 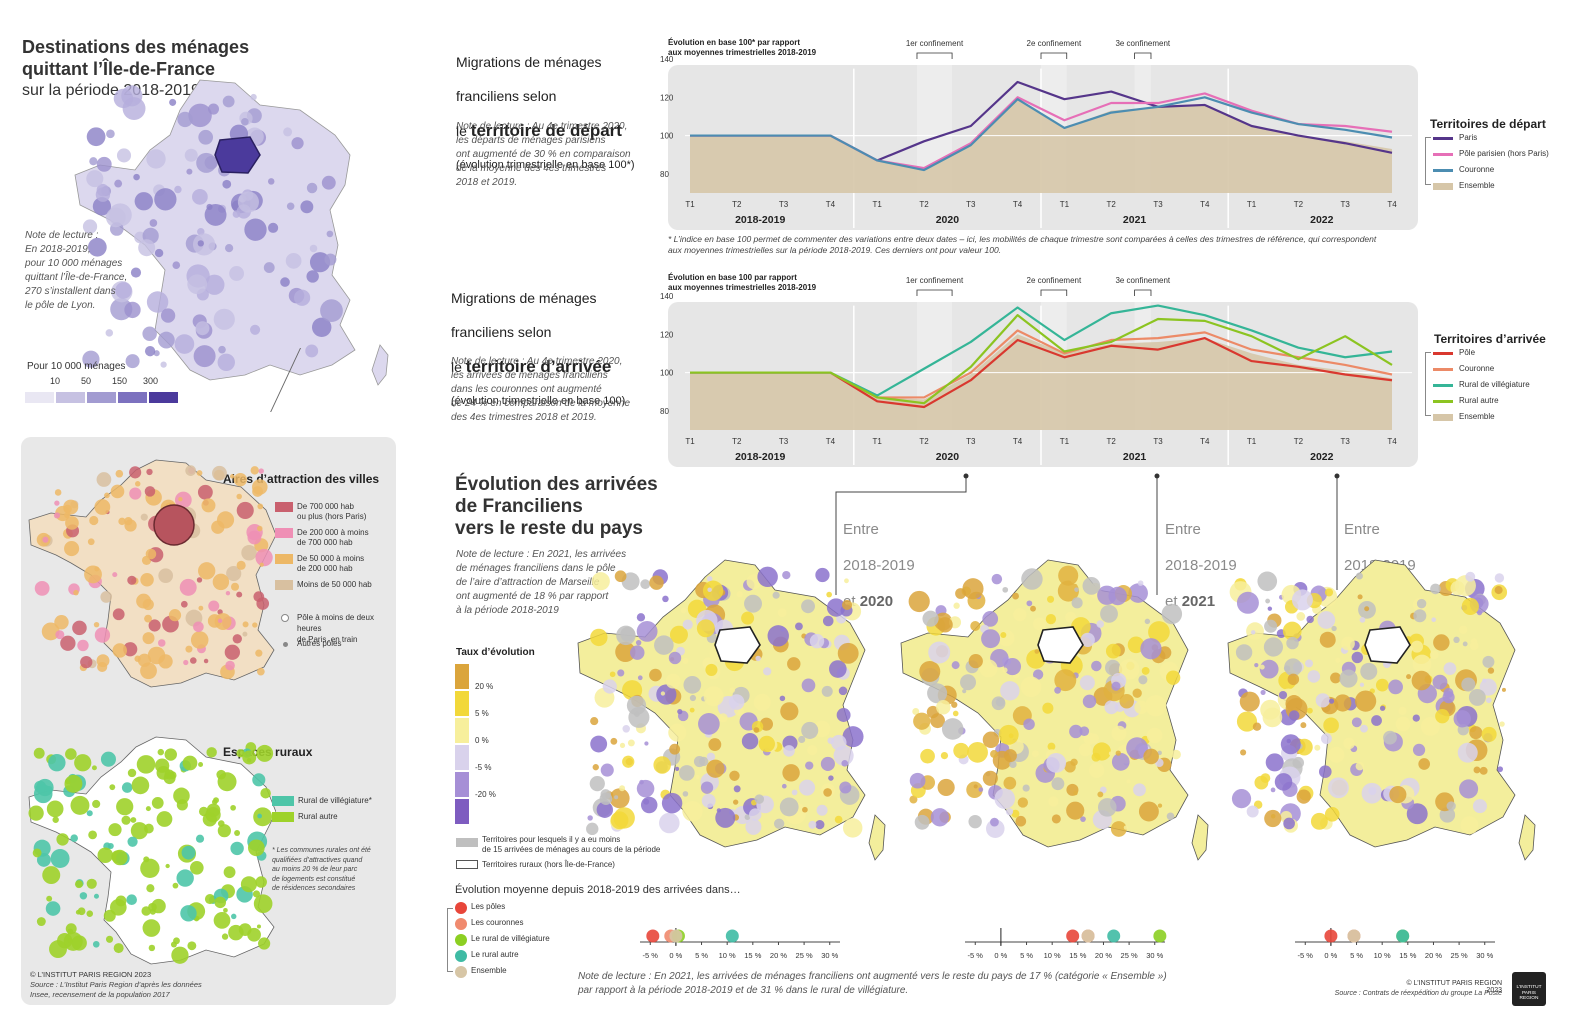 What do you see at coordinates (319, 643) in the screenshot?
I see `pole-other-label: Autres pôles` at bounding box center [319, 643].